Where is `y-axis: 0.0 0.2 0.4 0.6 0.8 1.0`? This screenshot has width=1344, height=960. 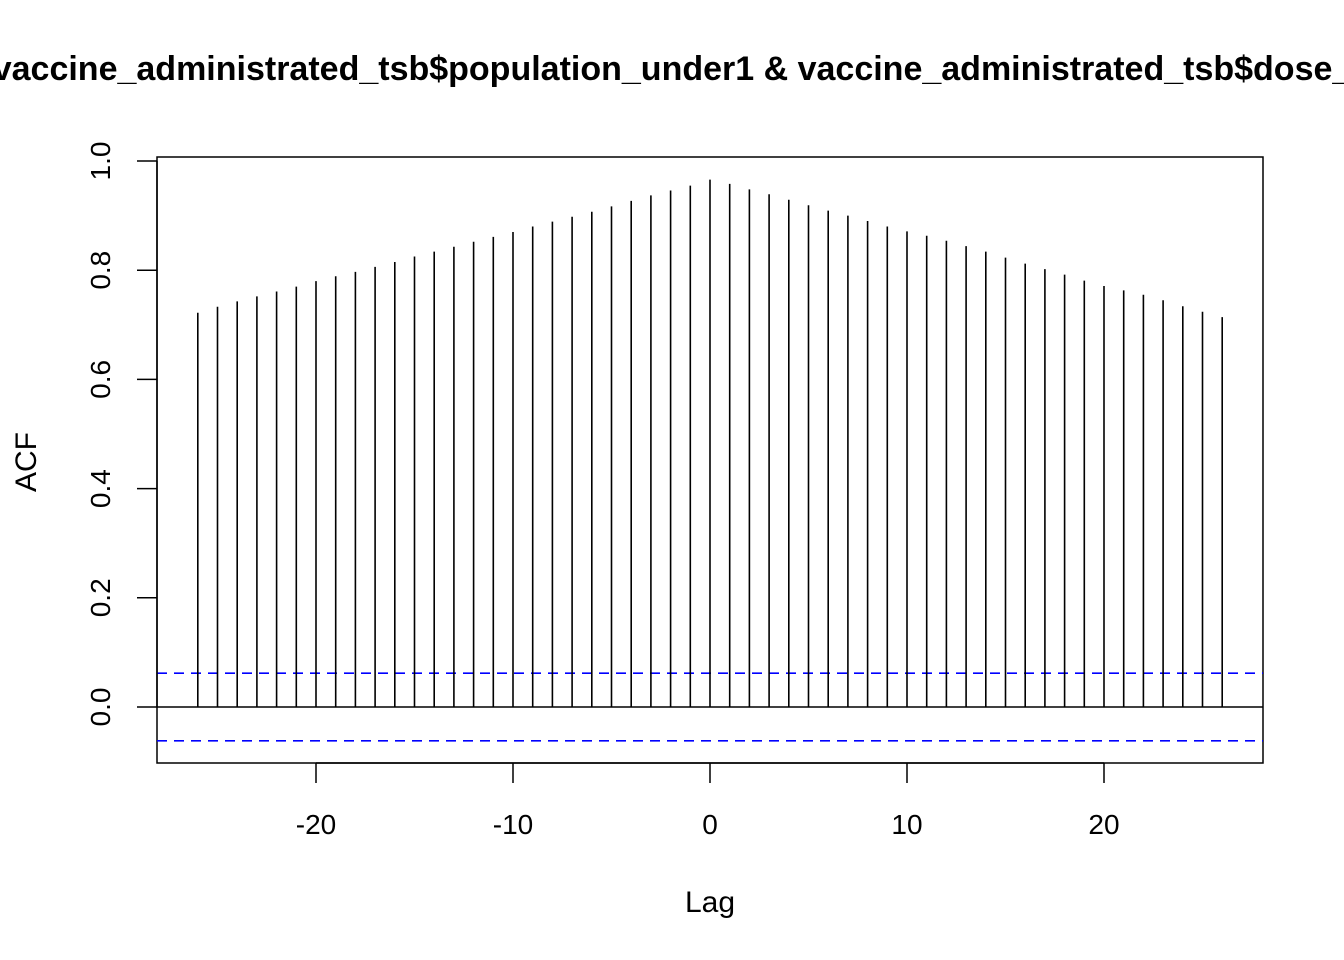
y-axis: 0.0 0.2 0.4 0.6 0.8 1.0 is located at coordinates (121, 434).